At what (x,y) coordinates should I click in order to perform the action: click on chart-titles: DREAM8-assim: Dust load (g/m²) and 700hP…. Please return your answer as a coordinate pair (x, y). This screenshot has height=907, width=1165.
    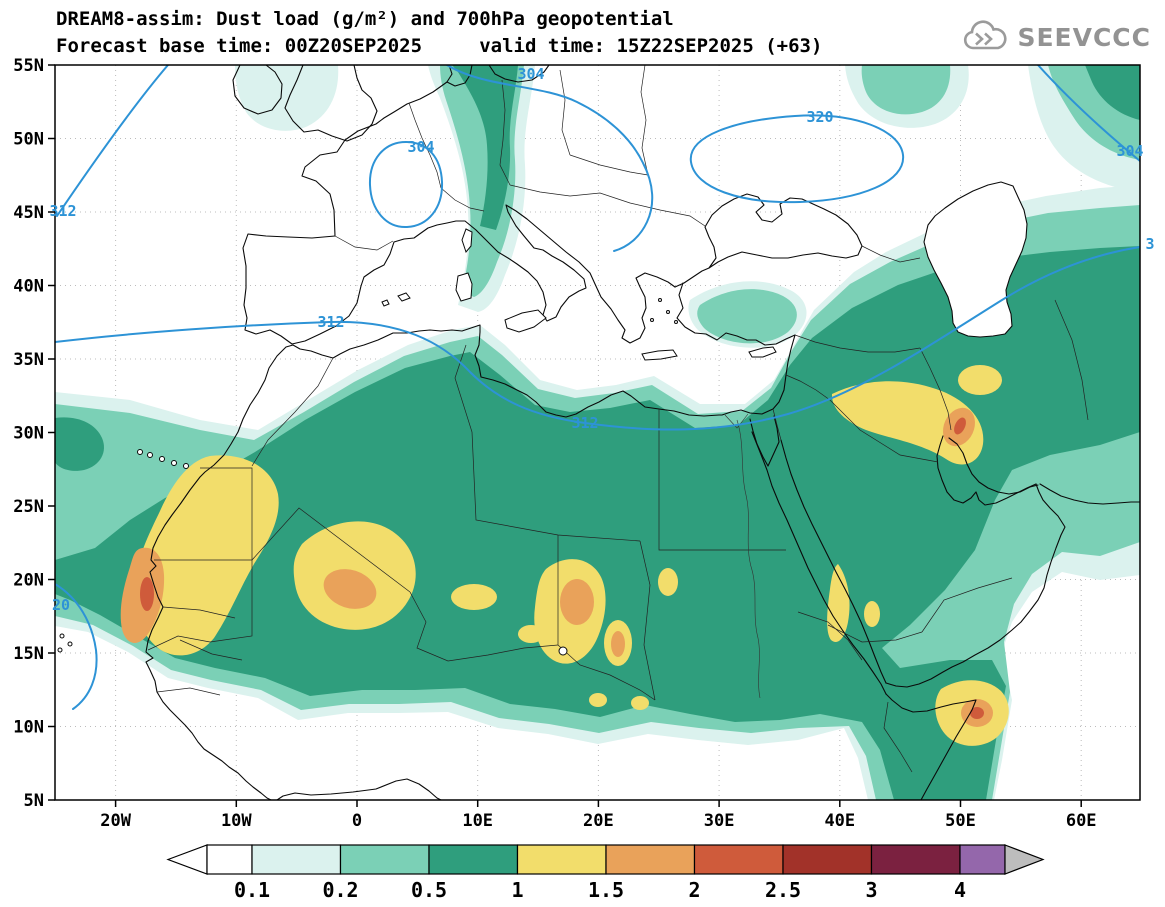
    Looking at the image, I should click on (439, 33).